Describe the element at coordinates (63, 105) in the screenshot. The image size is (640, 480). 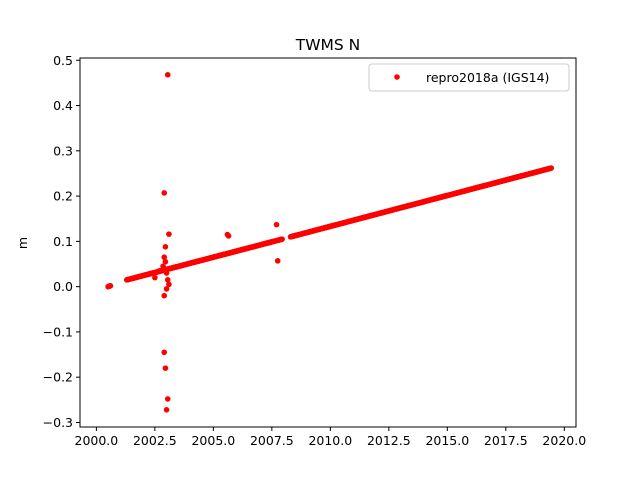
I see `y-tick-label: 0.4` at that location.